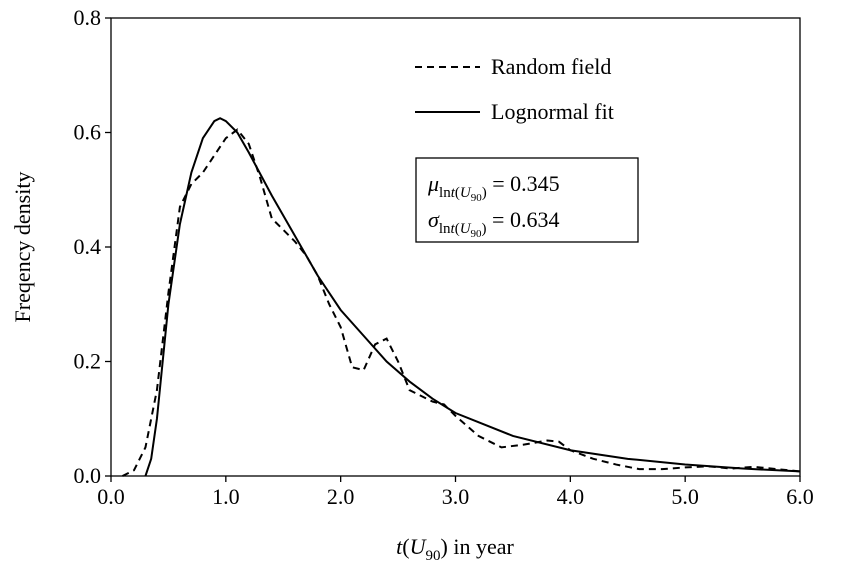  What do you see at coordinates (433, 183) in the screenshot?
I see `annotation-part: μ` at bounding box center [433, 183].